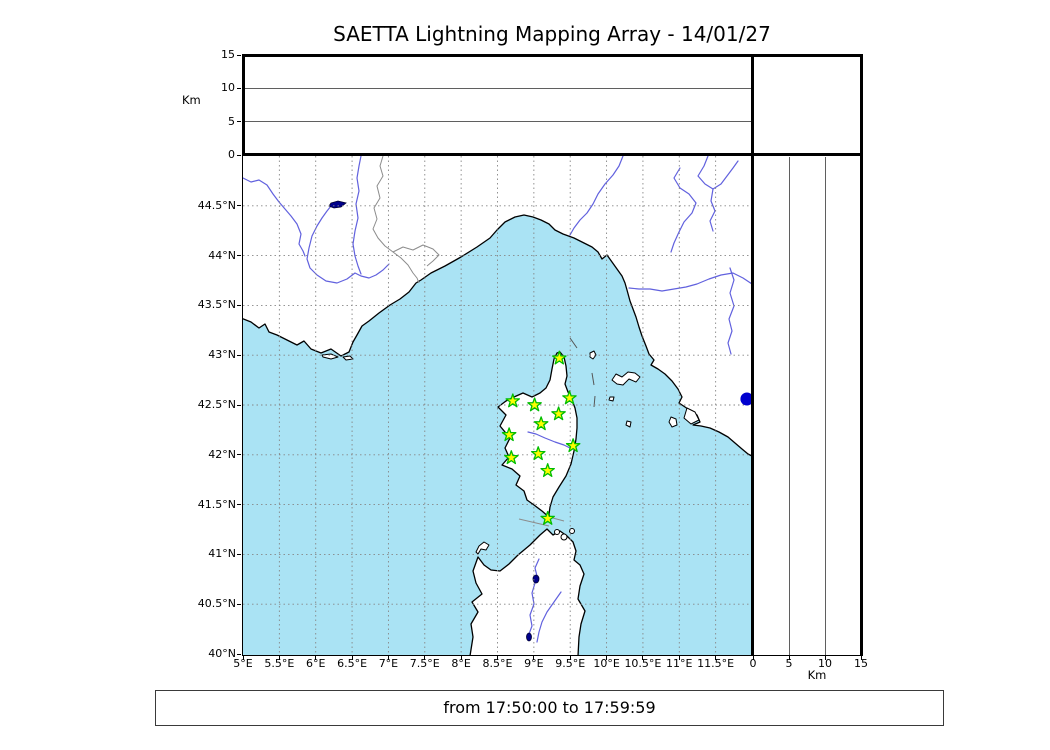 The height and width of the screenshot is (750, 1050). Describe the element at coordinates (216, 205) in the screenshot. I see `lat-tick-label: 44.5°N` at that location.